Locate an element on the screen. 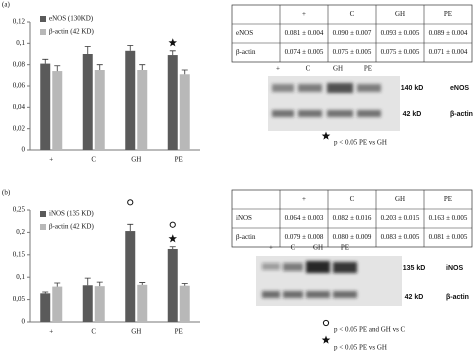 Image resolution: width=474 pixels, height=364 pixels. y-tick-label: 0,1 is located at coordinates (20, 277).